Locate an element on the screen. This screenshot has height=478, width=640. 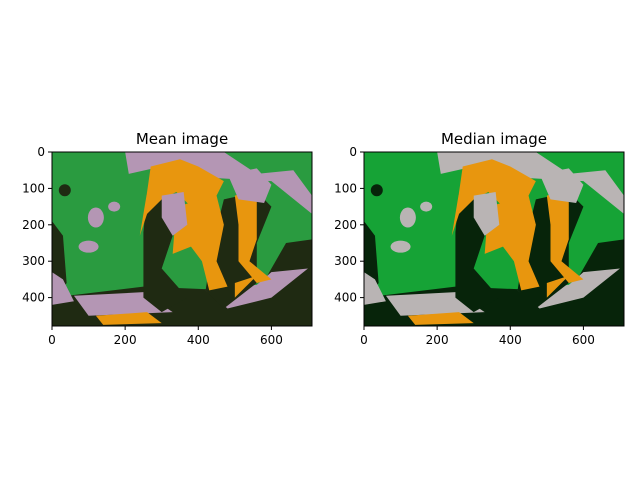
median-image-raster is located at coordinates (494, 239).